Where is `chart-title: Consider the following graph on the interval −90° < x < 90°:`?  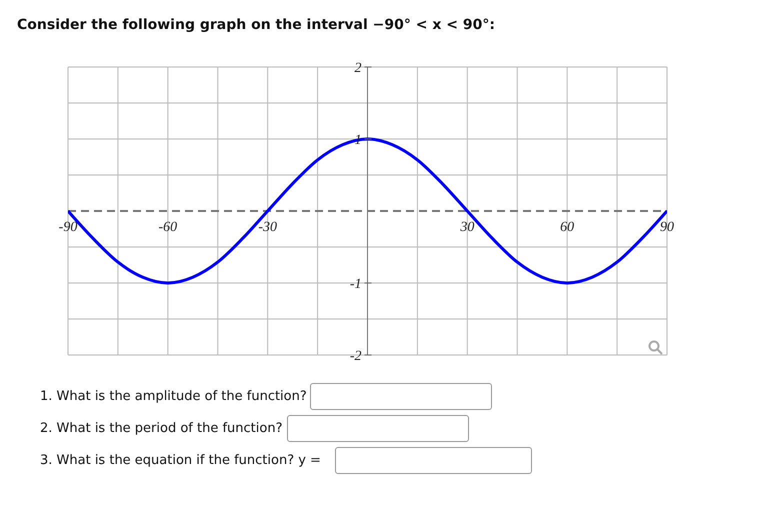 chart-title: Consider the following graph on the interval −90° < x < 90°: is located at coordinates (256, 25).